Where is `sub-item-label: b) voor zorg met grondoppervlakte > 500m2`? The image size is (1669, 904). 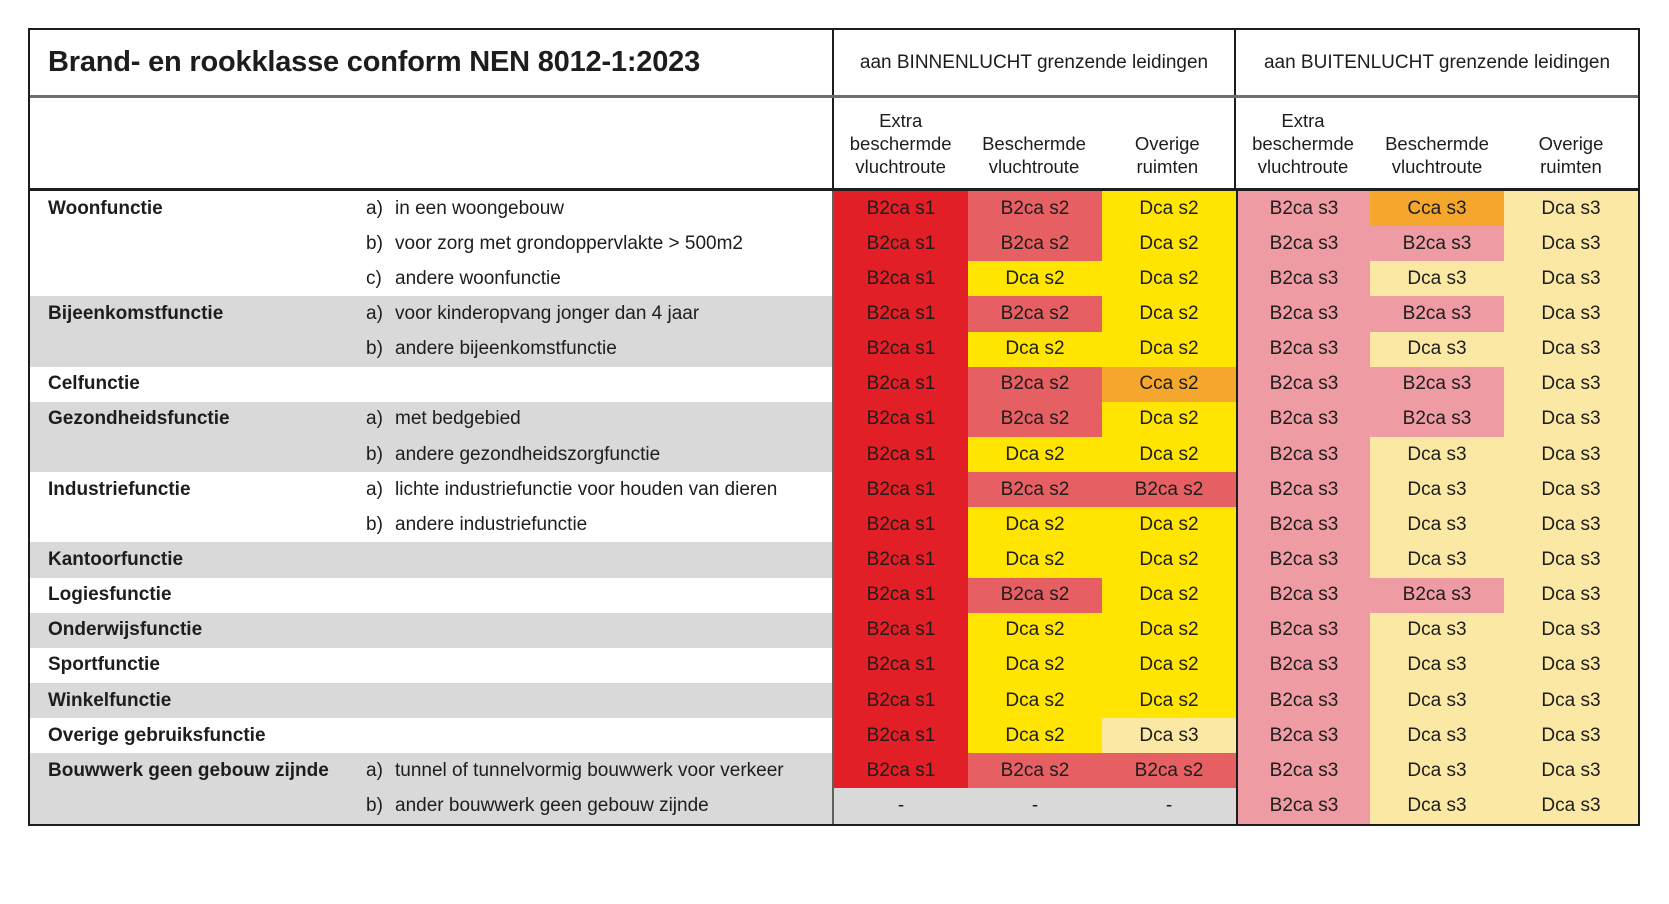
sub-item-label: b) voor zorg met grondoppervlakte > 500m2 is located at coordinates (554, 243).